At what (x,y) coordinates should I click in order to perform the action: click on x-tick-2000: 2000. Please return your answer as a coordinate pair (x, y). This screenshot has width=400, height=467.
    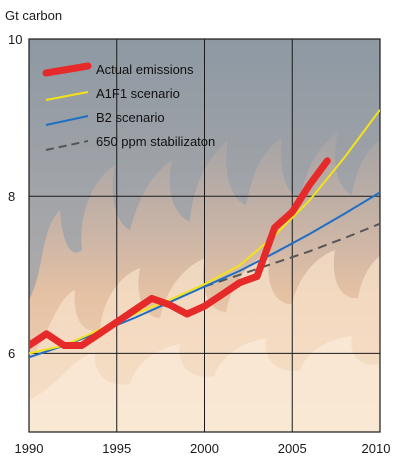
    Looking at the image, I should click on (204, 448).